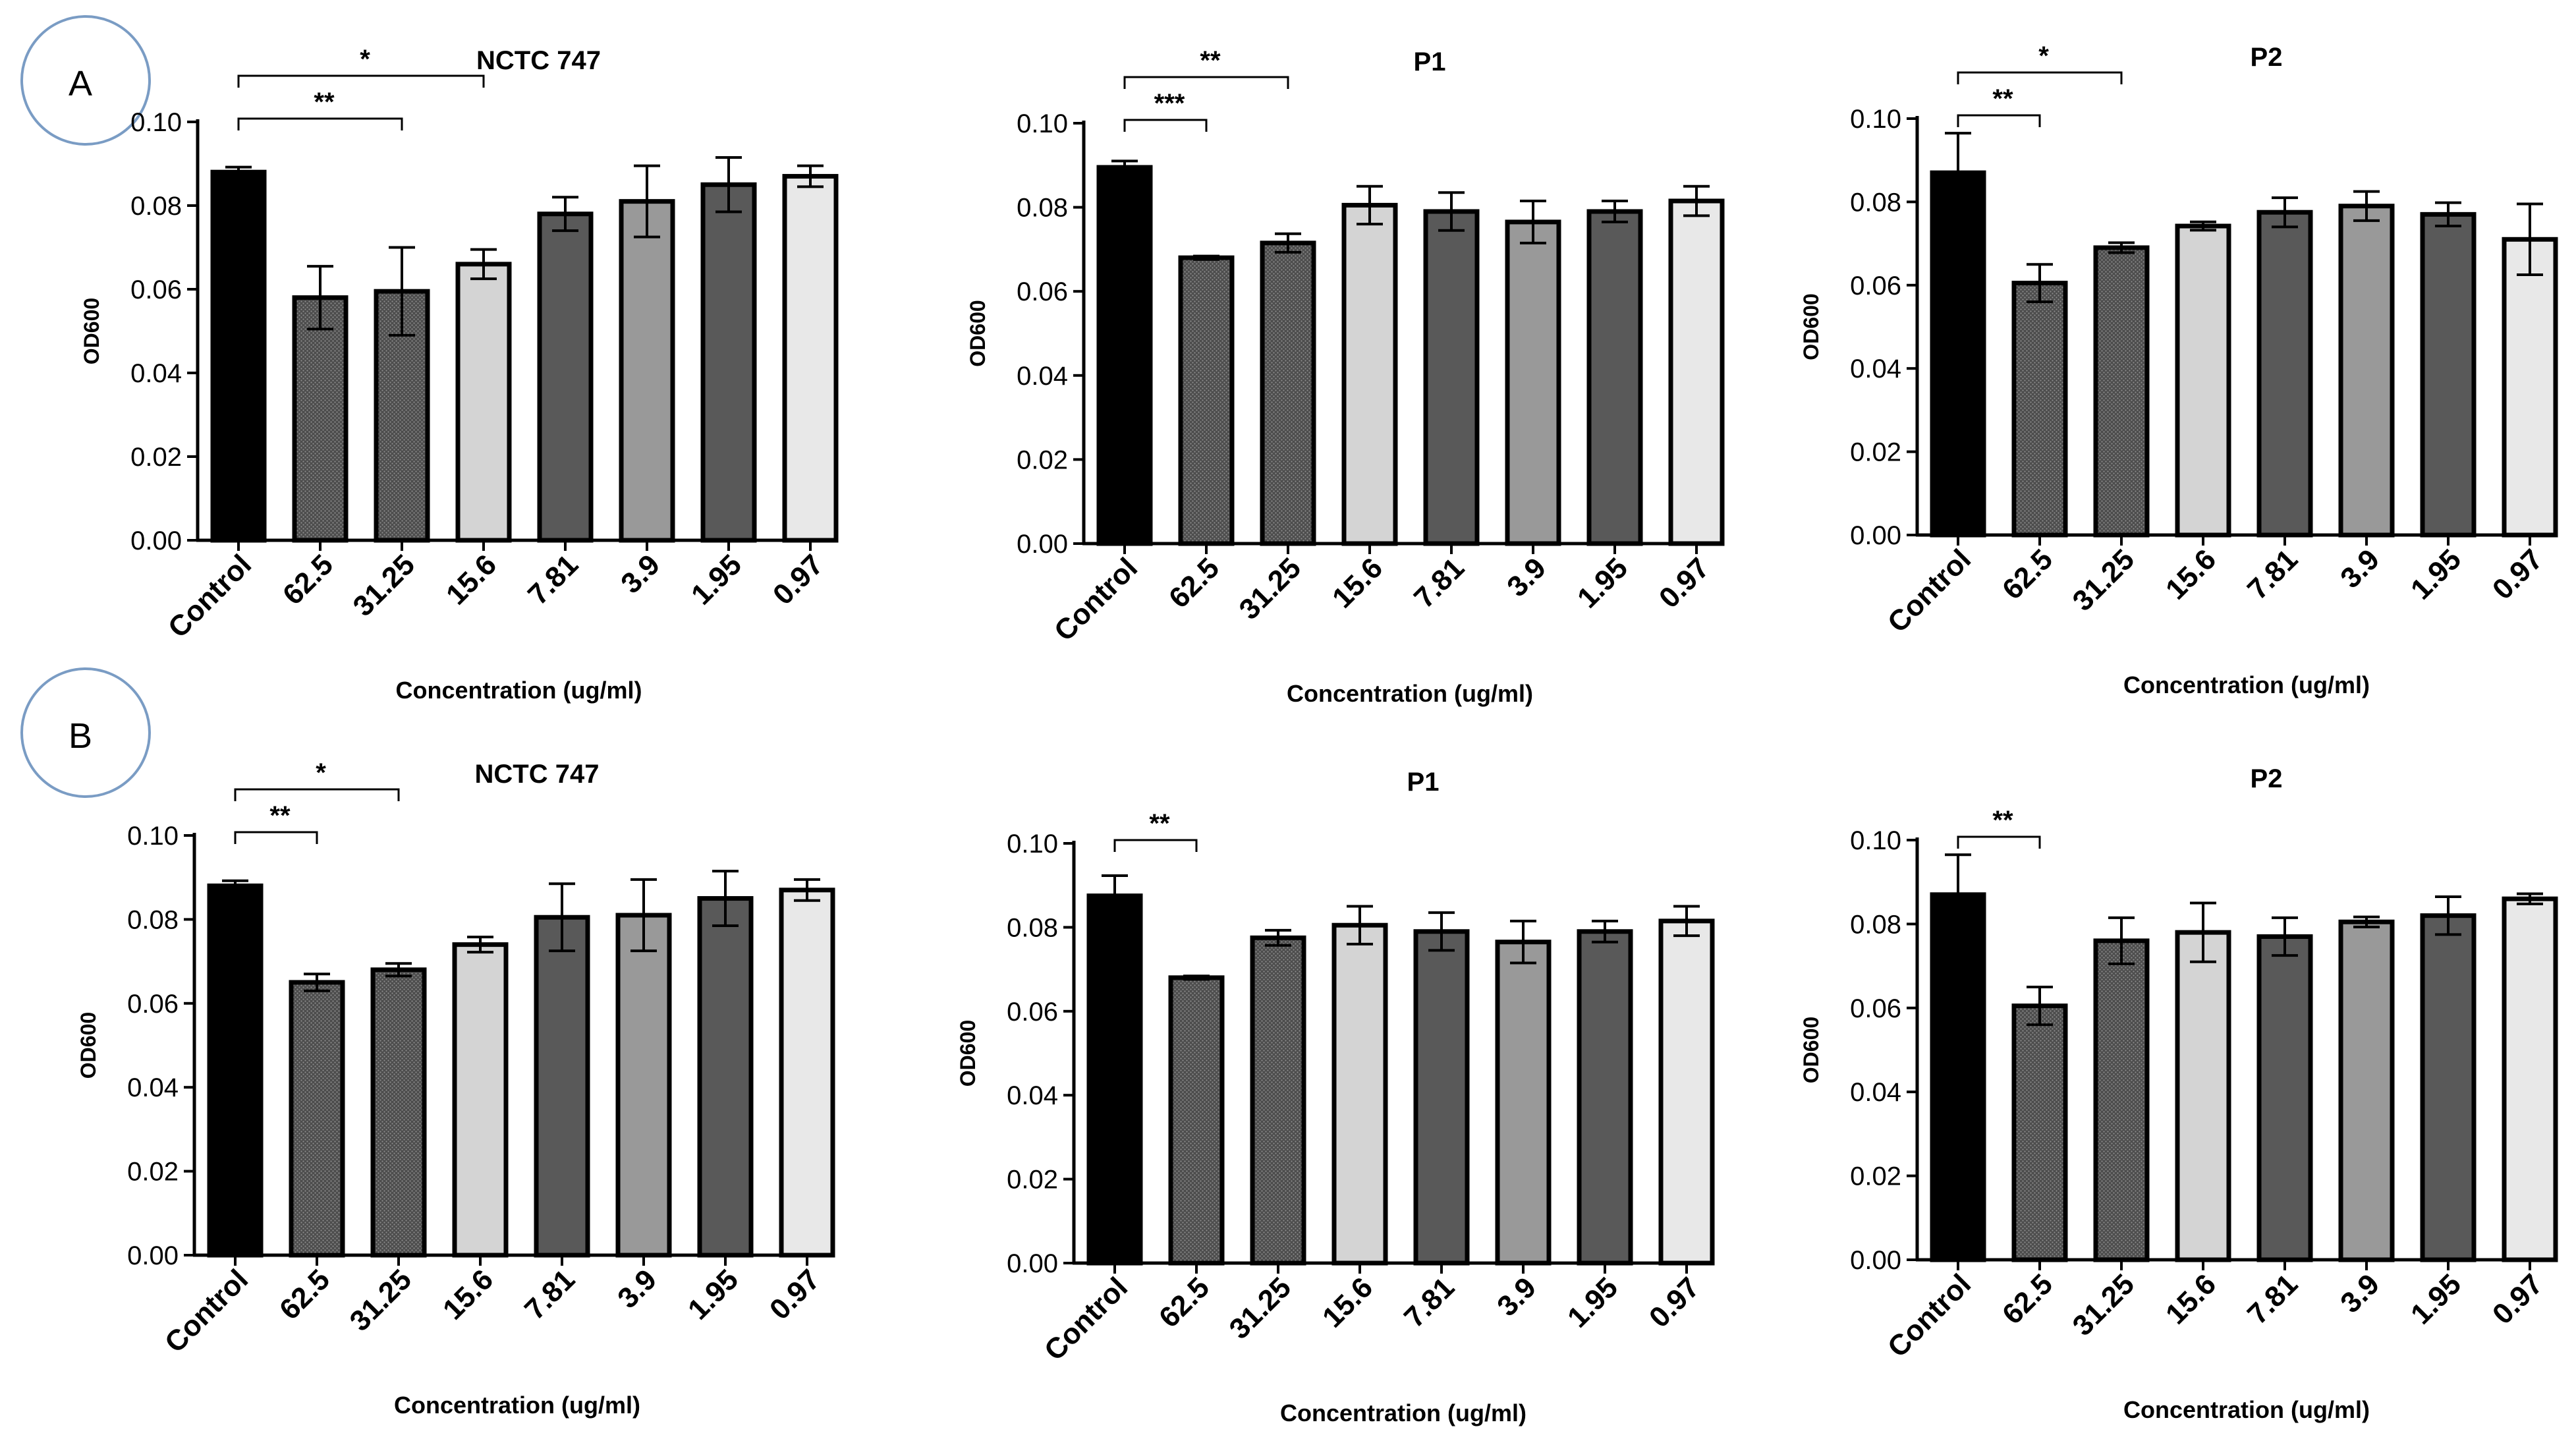 The height and width of the screenshot is (1439, 2576). Describe the element at coordinates (2267, 779) in the screenshot. I see `chart-title: P2` at that location.